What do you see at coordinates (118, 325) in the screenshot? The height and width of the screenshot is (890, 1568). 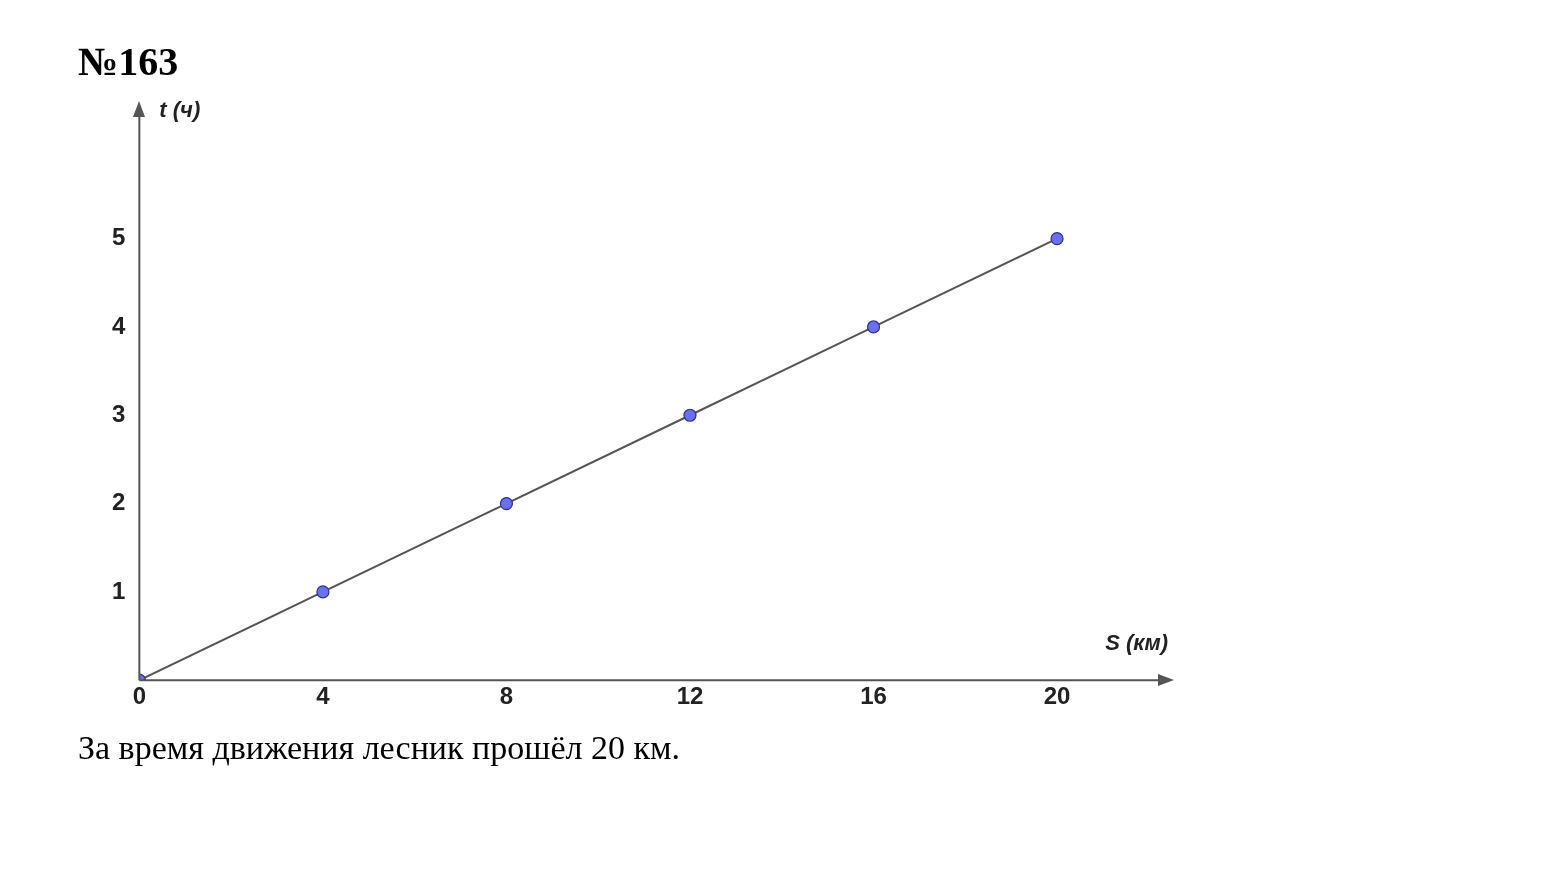 I see `y-tick-label: 4` at bounding box center [118, 325].